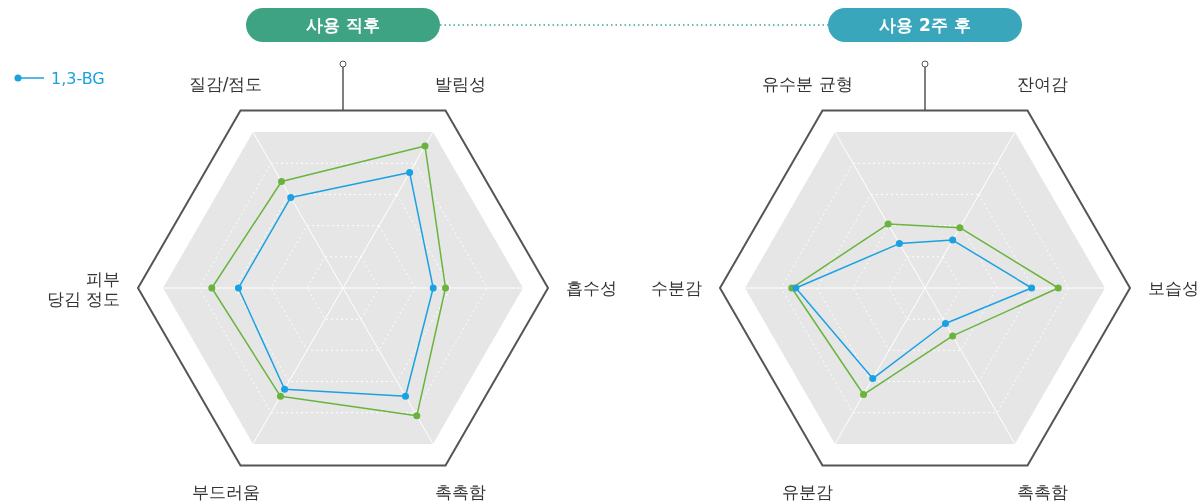  Describe the element at coordinates (925, 25) in the screenshot. I see `chart-title: 사용 2주 후` at that location.